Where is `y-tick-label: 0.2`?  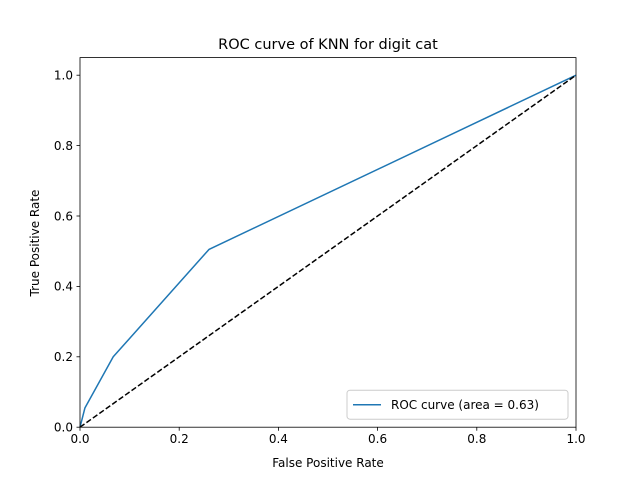
y-tick-label: 0.2 is located at coordinates (63, 357).